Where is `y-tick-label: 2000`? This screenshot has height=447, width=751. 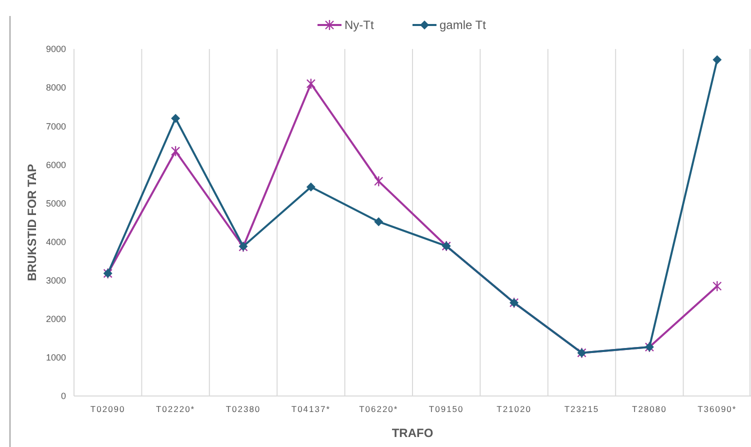
y-tick-label: 2000 is located at coordinates (56, 319).